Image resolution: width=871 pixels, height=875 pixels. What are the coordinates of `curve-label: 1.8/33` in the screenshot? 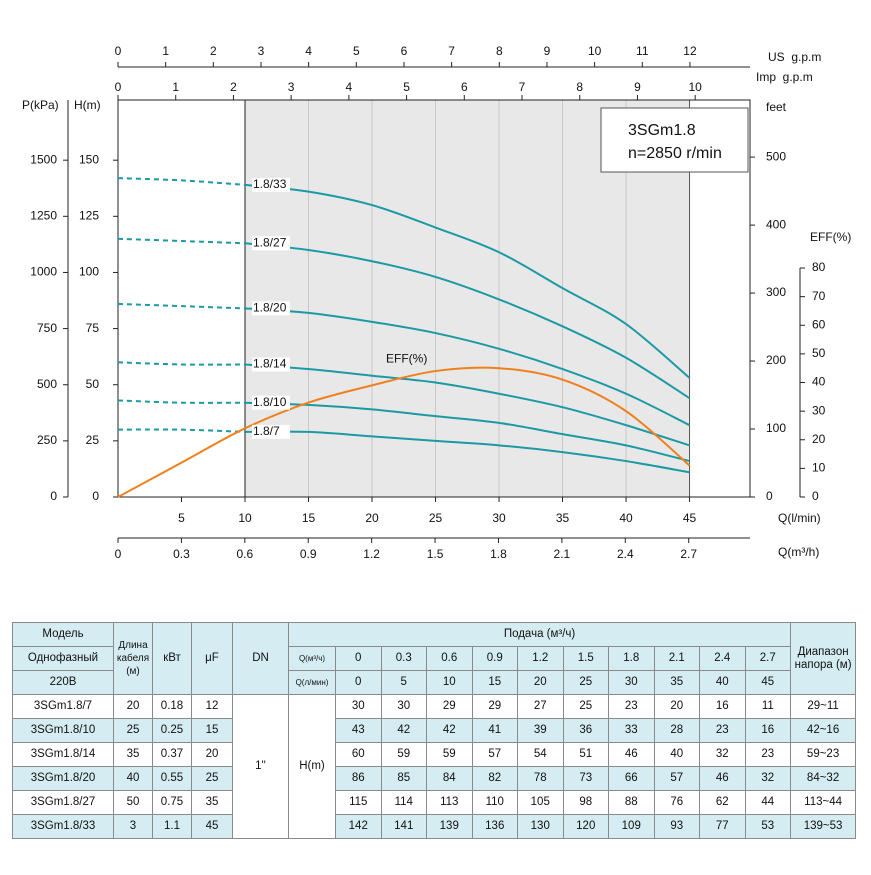 It's located at (270, 184).